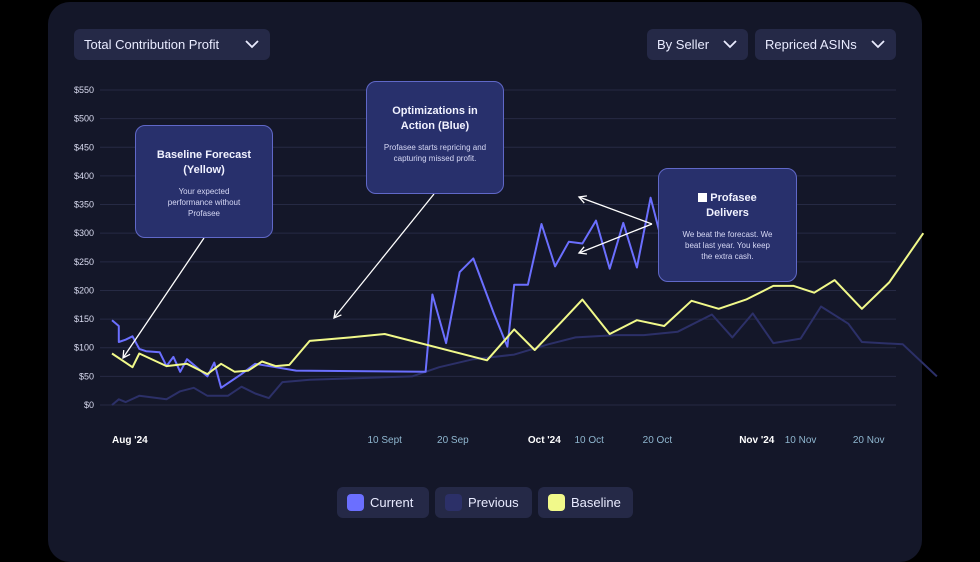 This screenshot has height=562, width=980. I want to click on x-tick-label: Nov '24, so click(757, 440).